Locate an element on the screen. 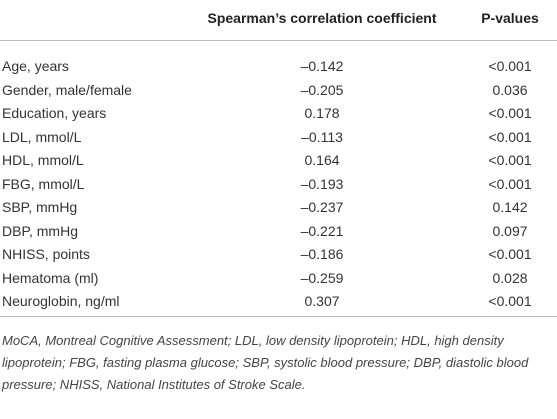 This screenshot has width=557, height=419. column-header: Spearman’s correlation coefficient is located at coordinates (322, 18).